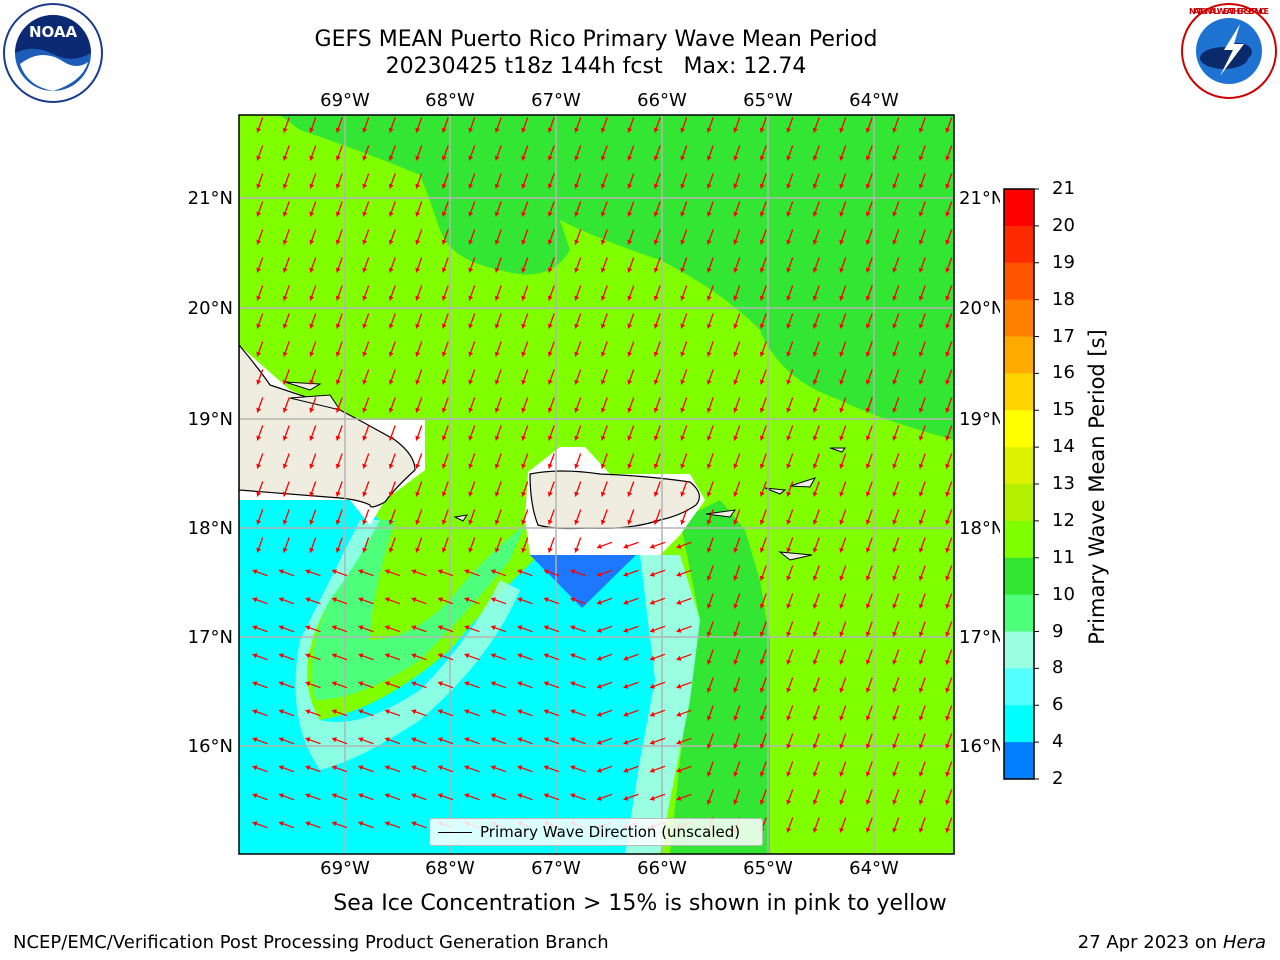  What do you see at coordinates (775, 504) in the screenshot?
I see `virgin-islands` at bounding box center [775, 504].